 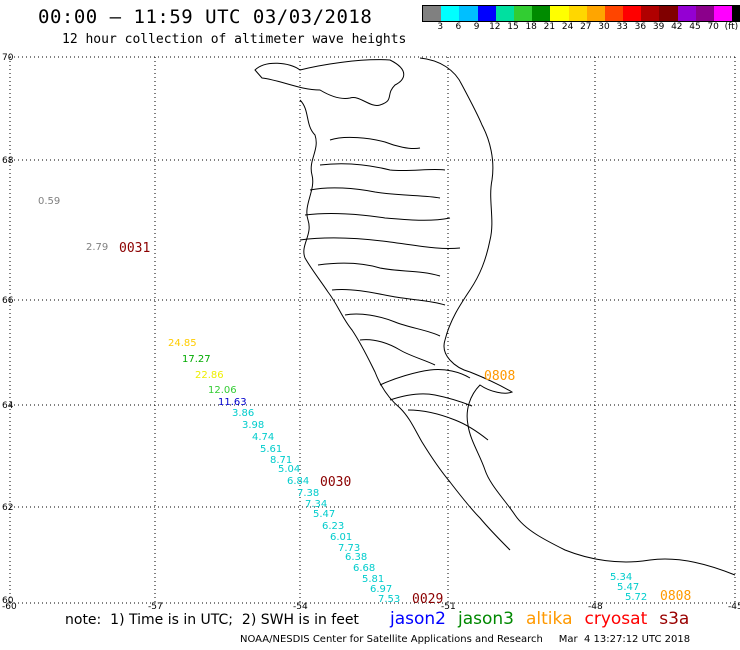 I want to click on color-scale-label: 15, so click(x=513, y=27).